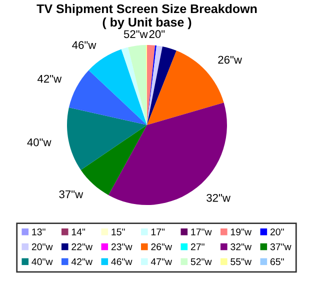  What do you see at coordinates (201, 262) in the screenshot?
I see `legend-label: 52"w` at bounding box center [201, 262].